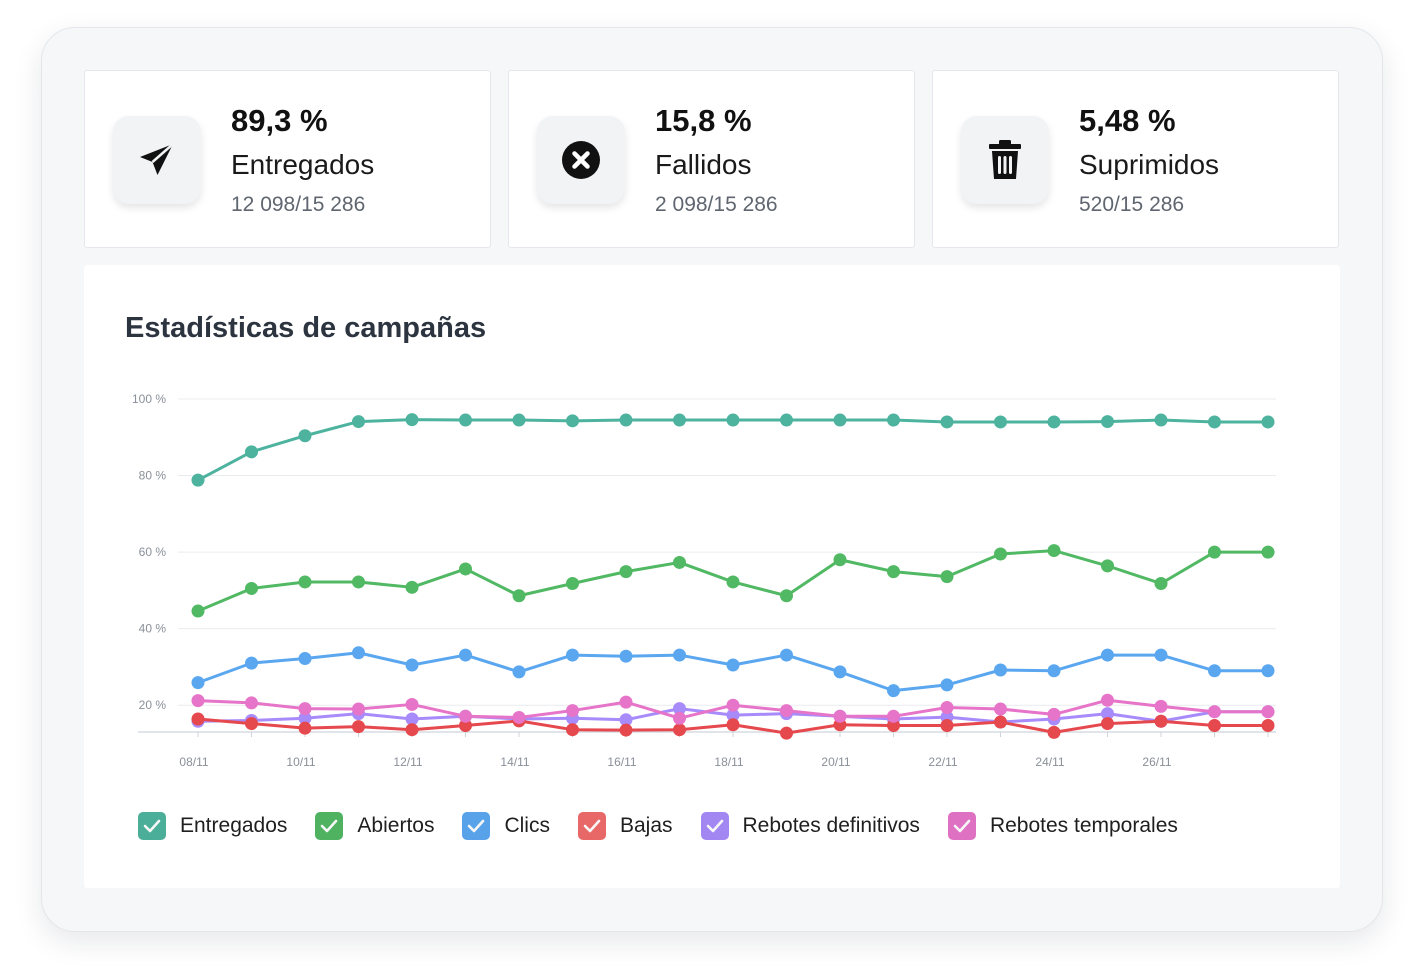  What do you see at coordinates (711, 159) in the screenshot?
I see `stat-card-failed: 15,8 % Fallidos 2 098/15 286` at bounding box center [711, 159].